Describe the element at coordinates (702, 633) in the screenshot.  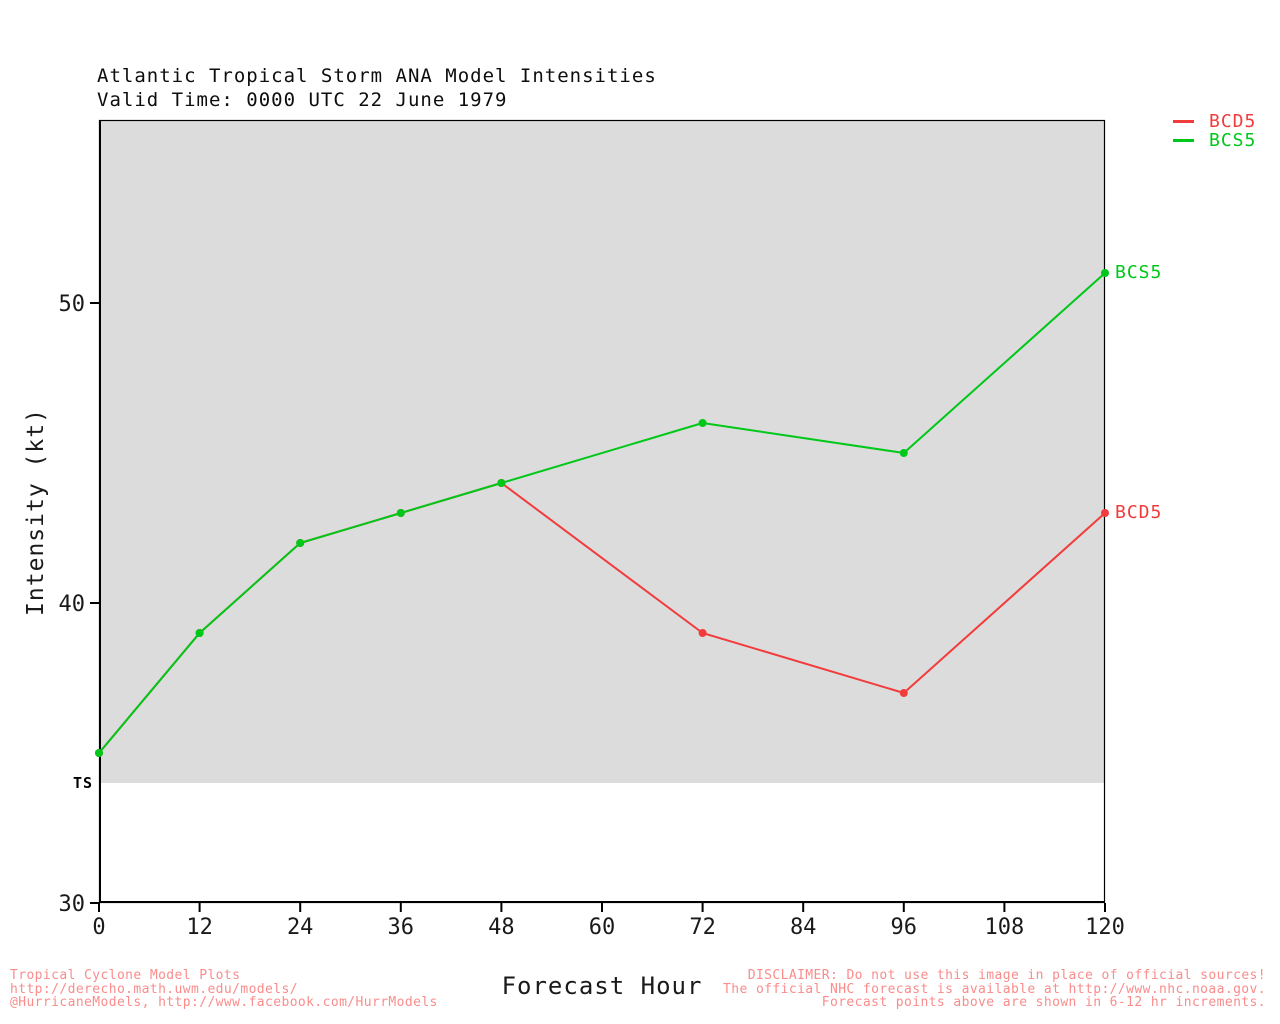
I see `data-point-bcd5-h72` at that location.